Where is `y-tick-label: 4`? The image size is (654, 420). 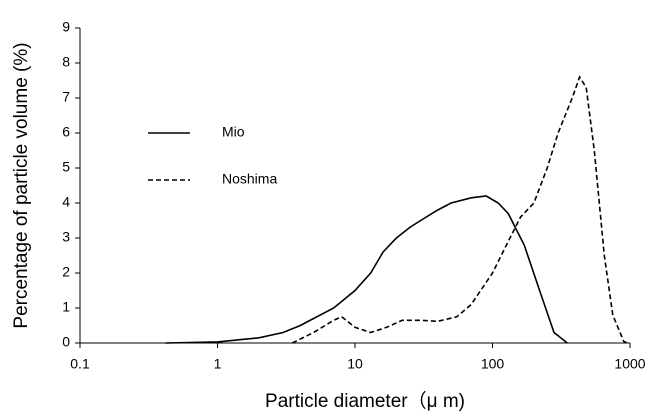
y-tick-label: 4 is located at coordinates (66, 202).